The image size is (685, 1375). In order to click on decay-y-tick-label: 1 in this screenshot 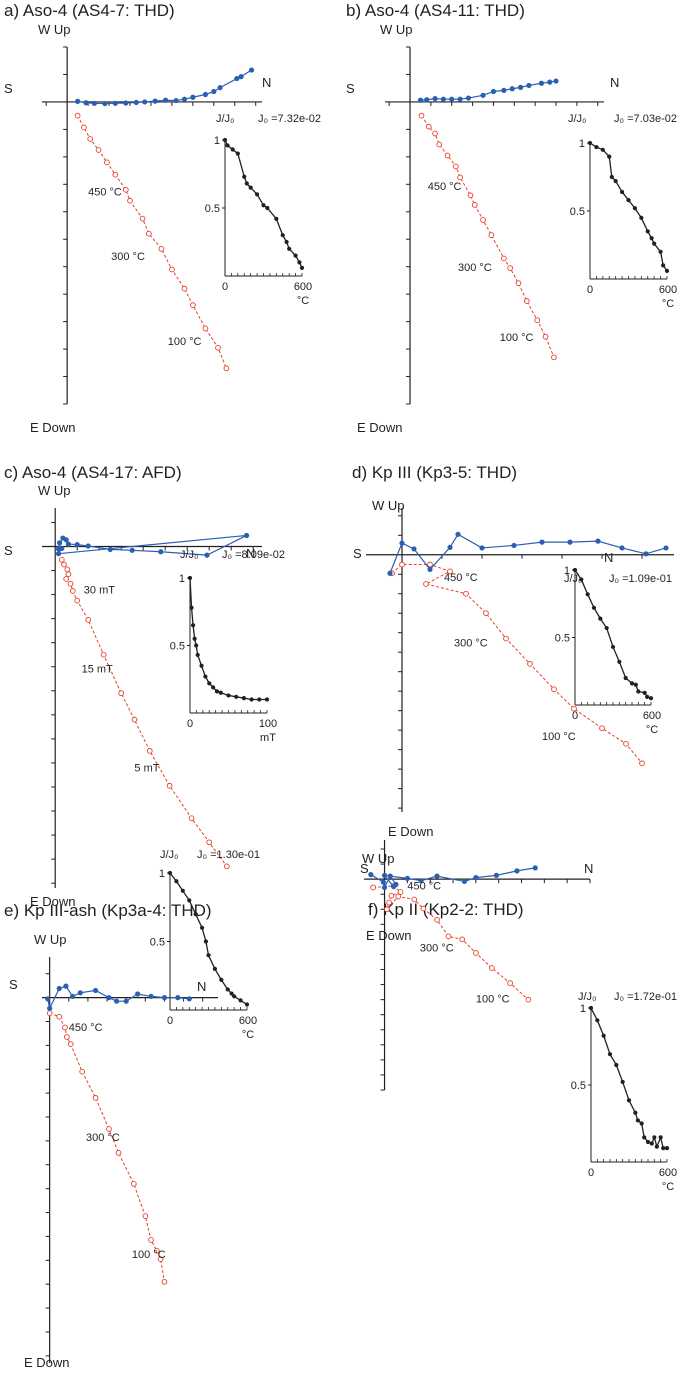, I will do `click(582, 144)`.